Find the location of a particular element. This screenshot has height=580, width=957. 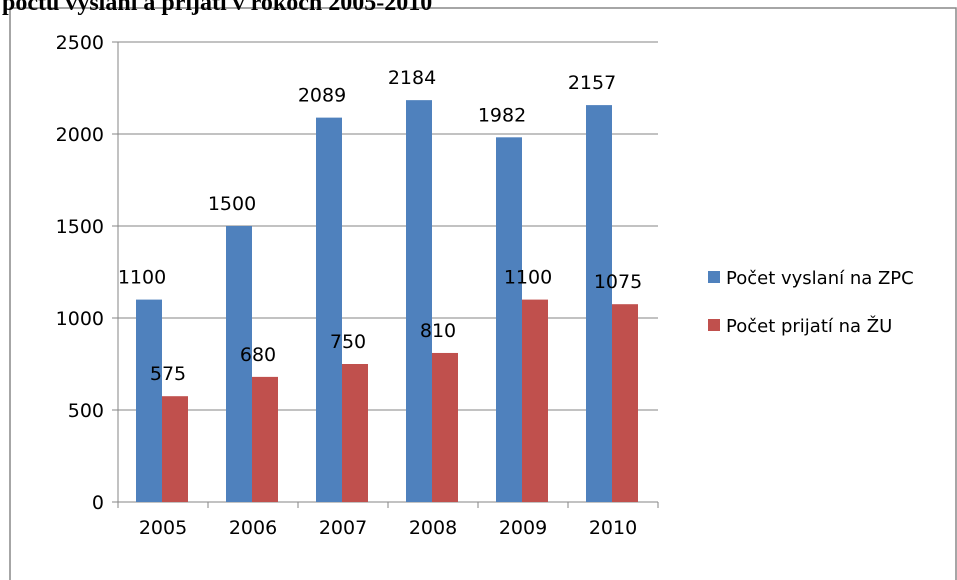

value-label: 1500 is located at coordinates (232, 204).